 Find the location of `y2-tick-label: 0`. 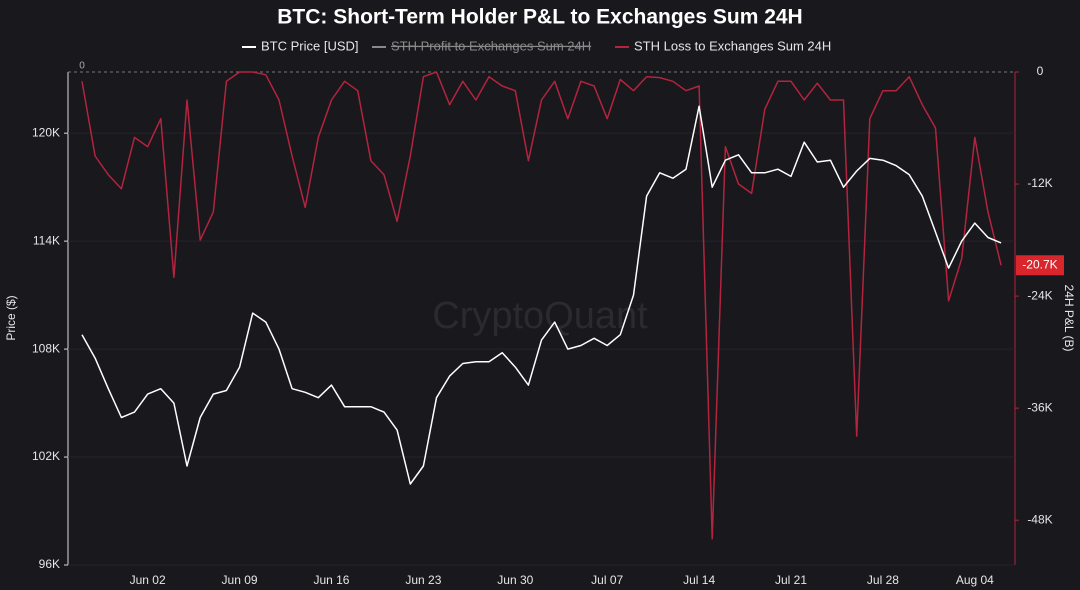

y2-tick-label: 0 is located at coordinates (1040, 71).